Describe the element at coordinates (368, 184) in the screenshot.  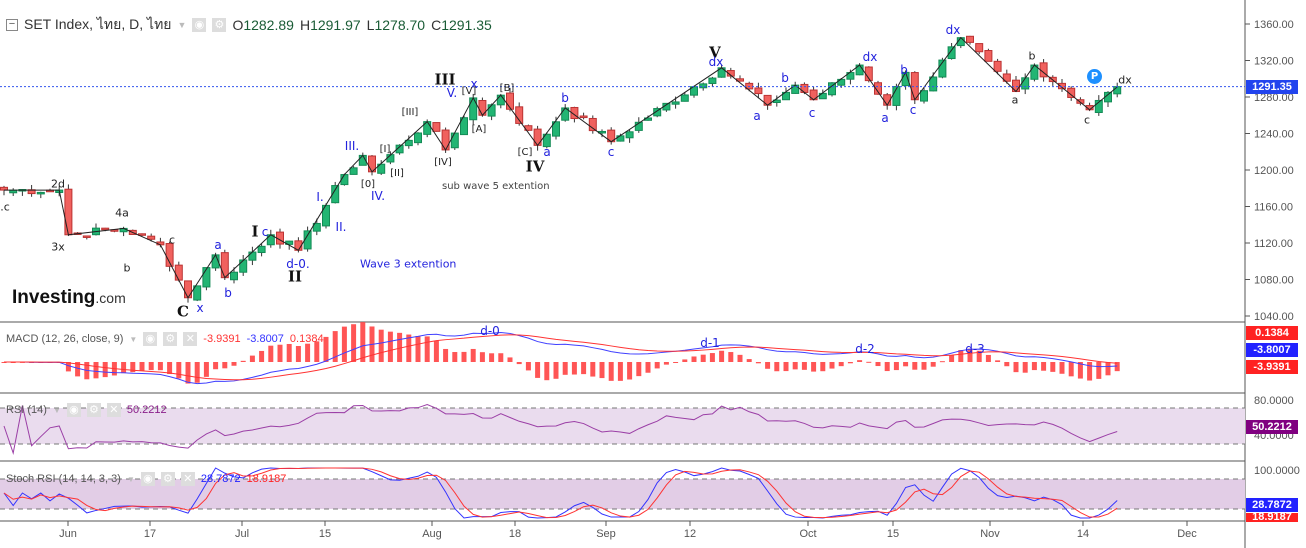
I see `wave-label: [0]` at that location.